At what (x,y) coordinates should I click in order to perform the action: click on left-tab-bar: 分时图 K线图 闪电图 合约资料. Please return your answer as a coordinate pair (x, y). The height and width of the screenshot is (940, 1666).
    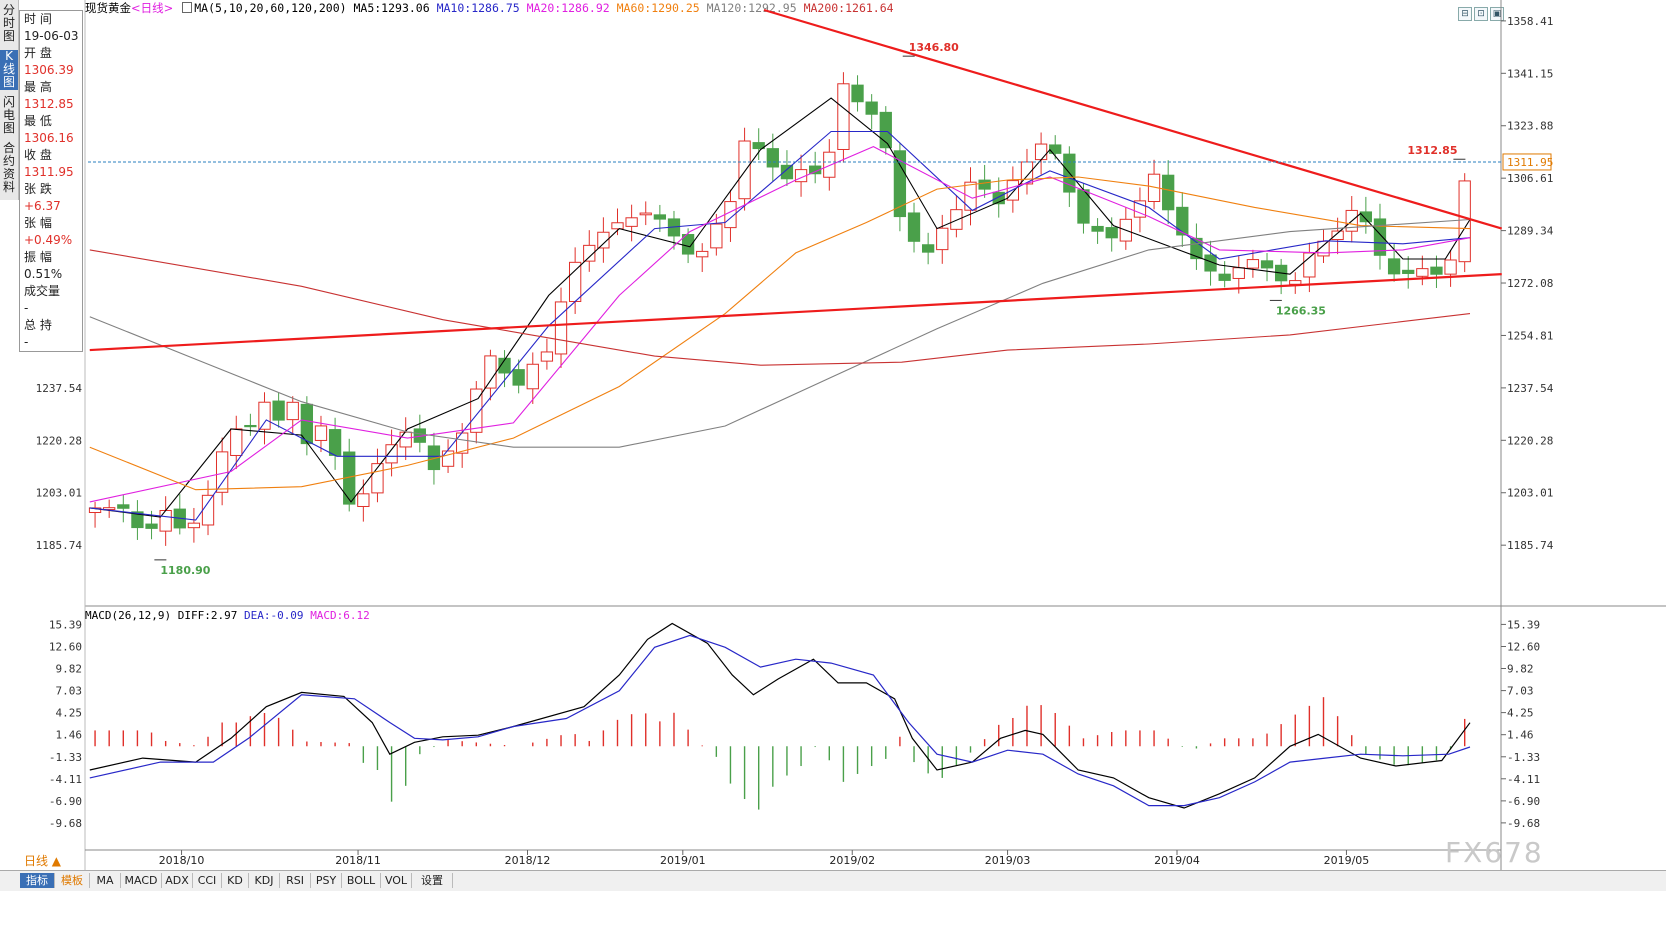
    Looking at the image, I should click on (9, 100).